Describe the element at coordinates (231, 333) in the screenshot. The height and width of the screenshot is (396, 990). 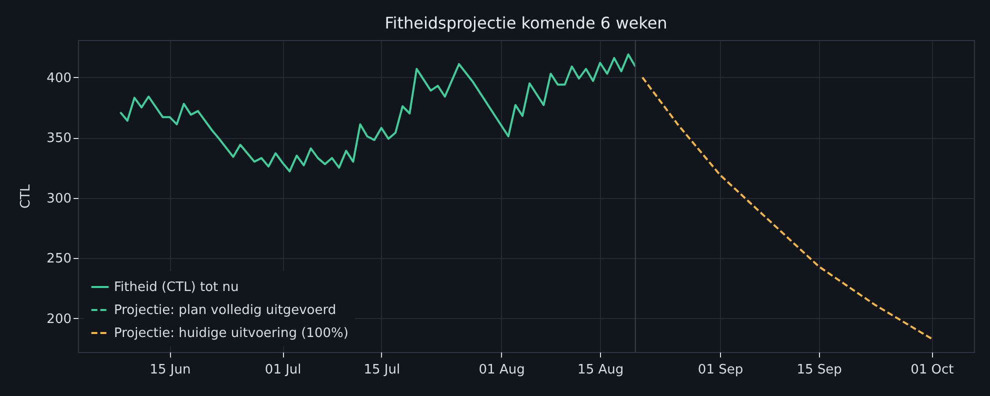
I see `legend-label: Projectie: huidige uitvoering (100%)` at that location.